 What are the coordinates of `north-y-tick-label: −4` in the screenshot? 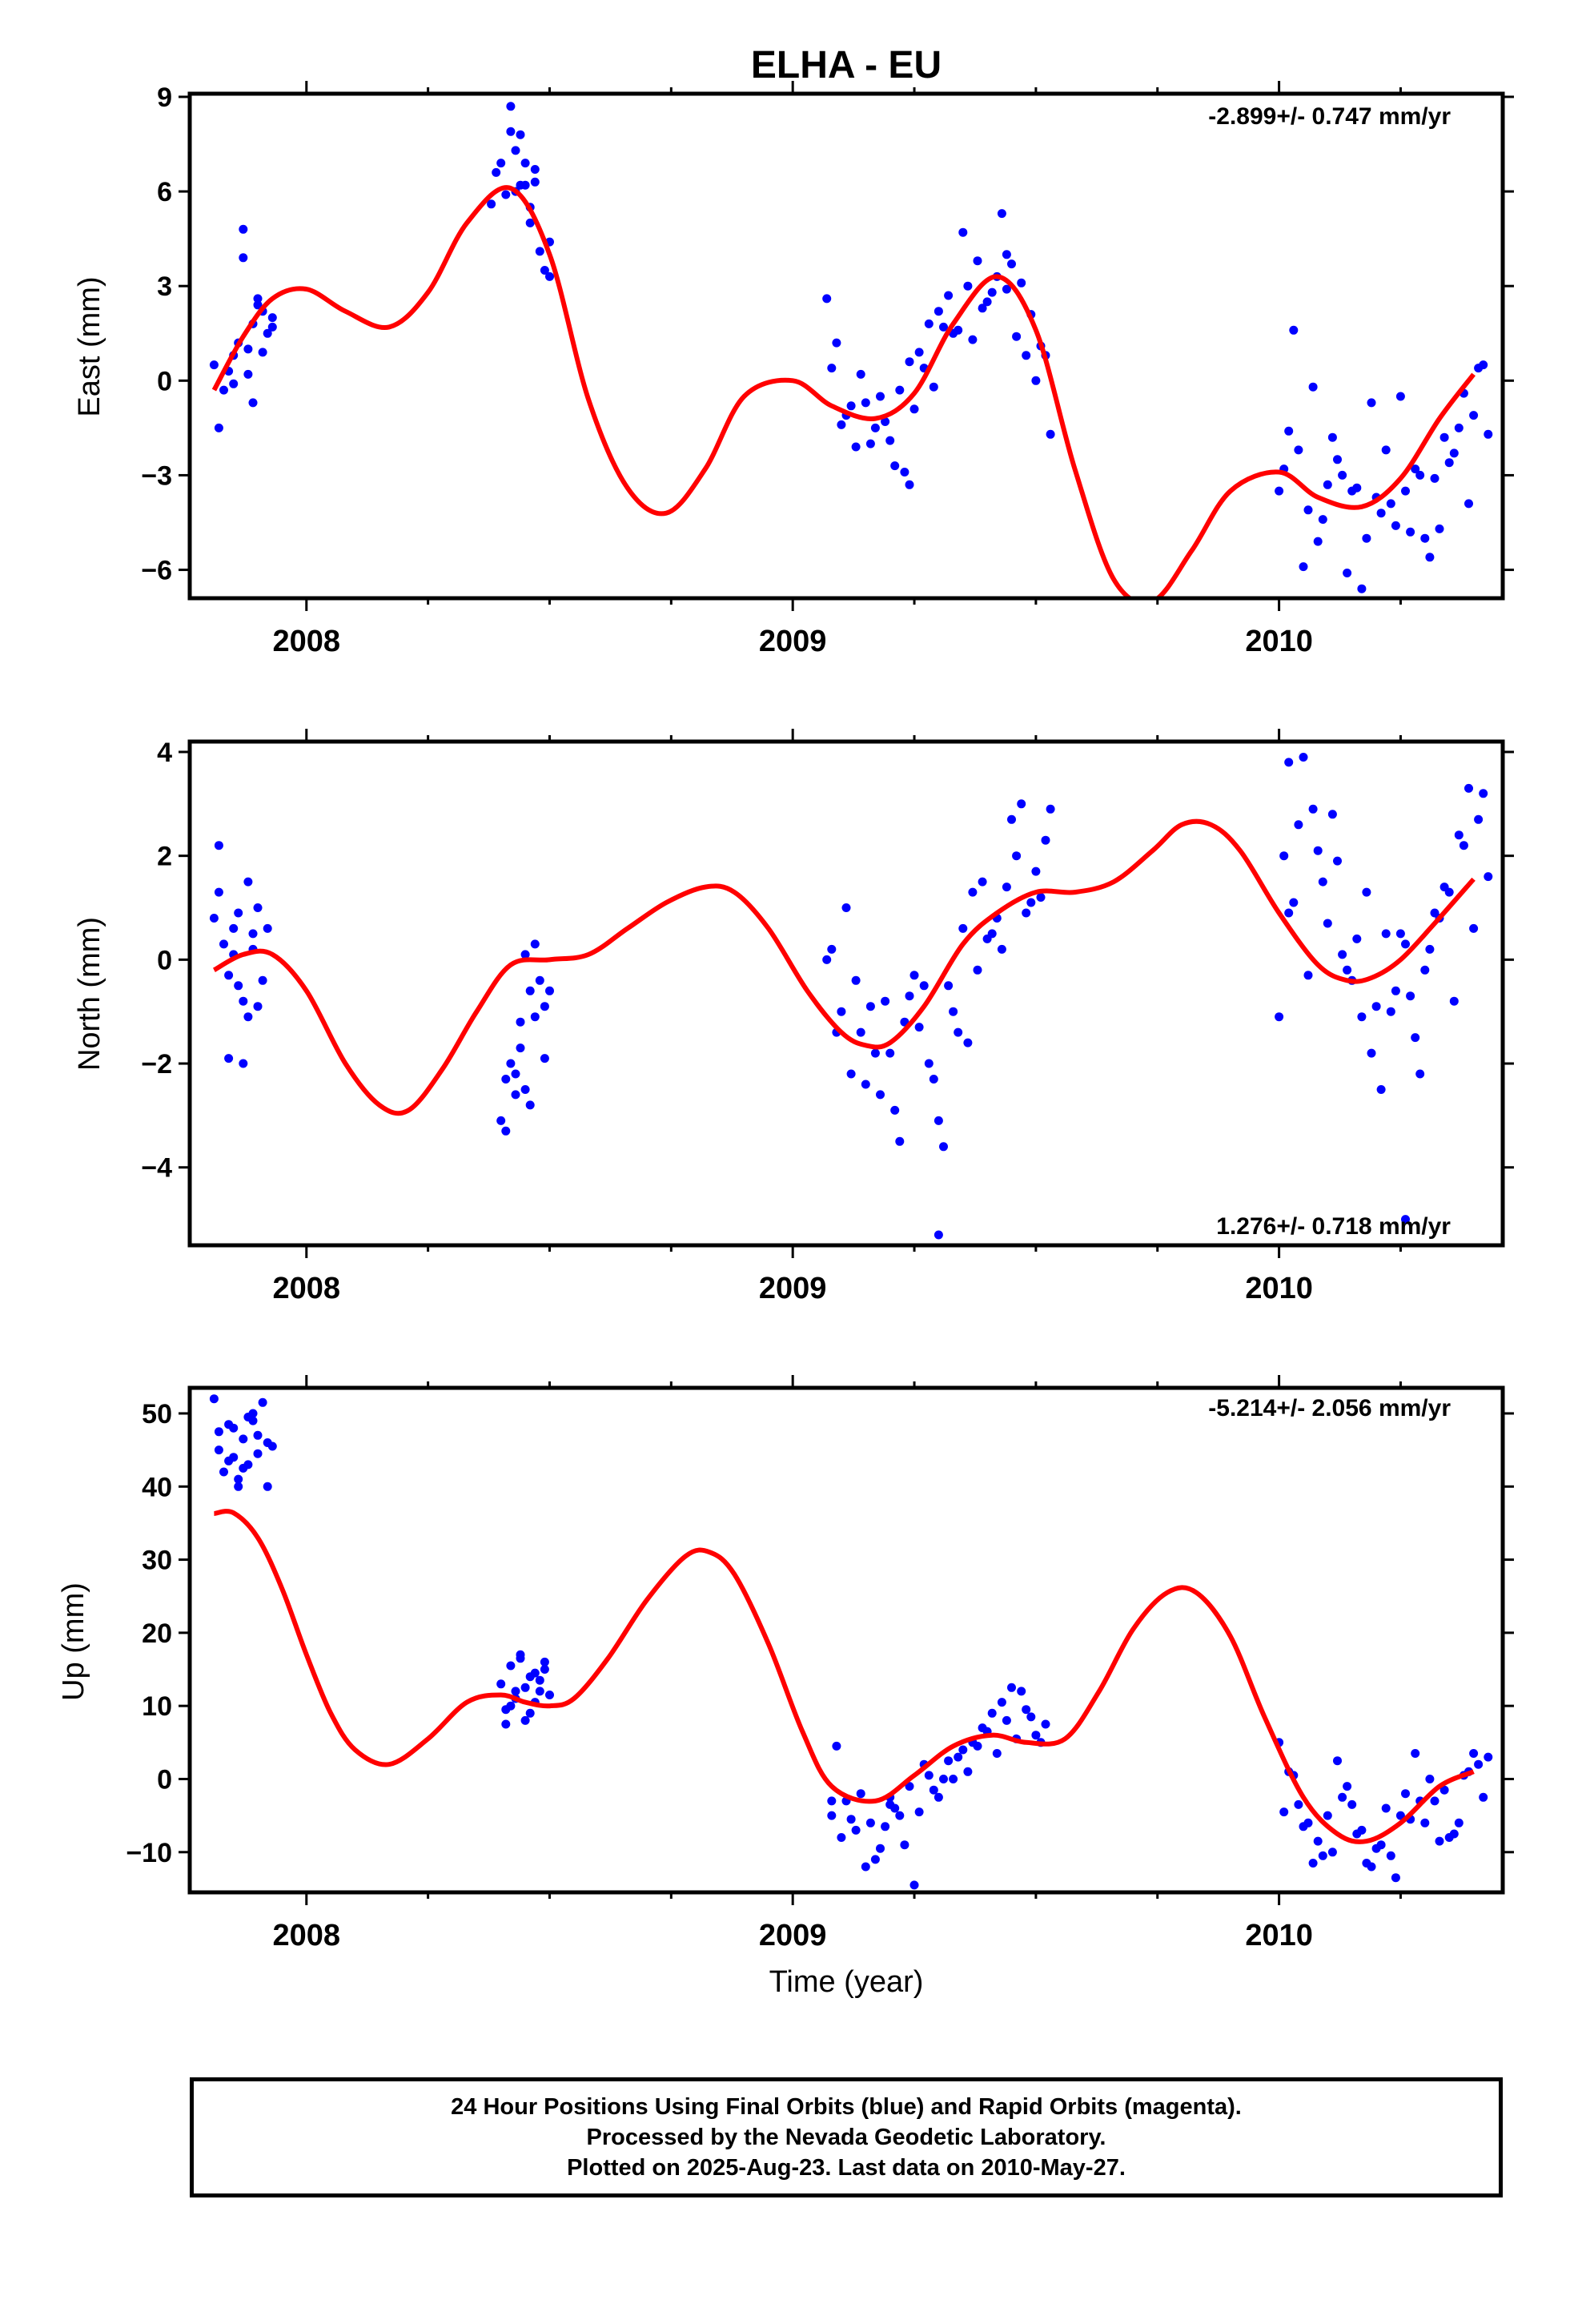 It's located at (156, 1168).